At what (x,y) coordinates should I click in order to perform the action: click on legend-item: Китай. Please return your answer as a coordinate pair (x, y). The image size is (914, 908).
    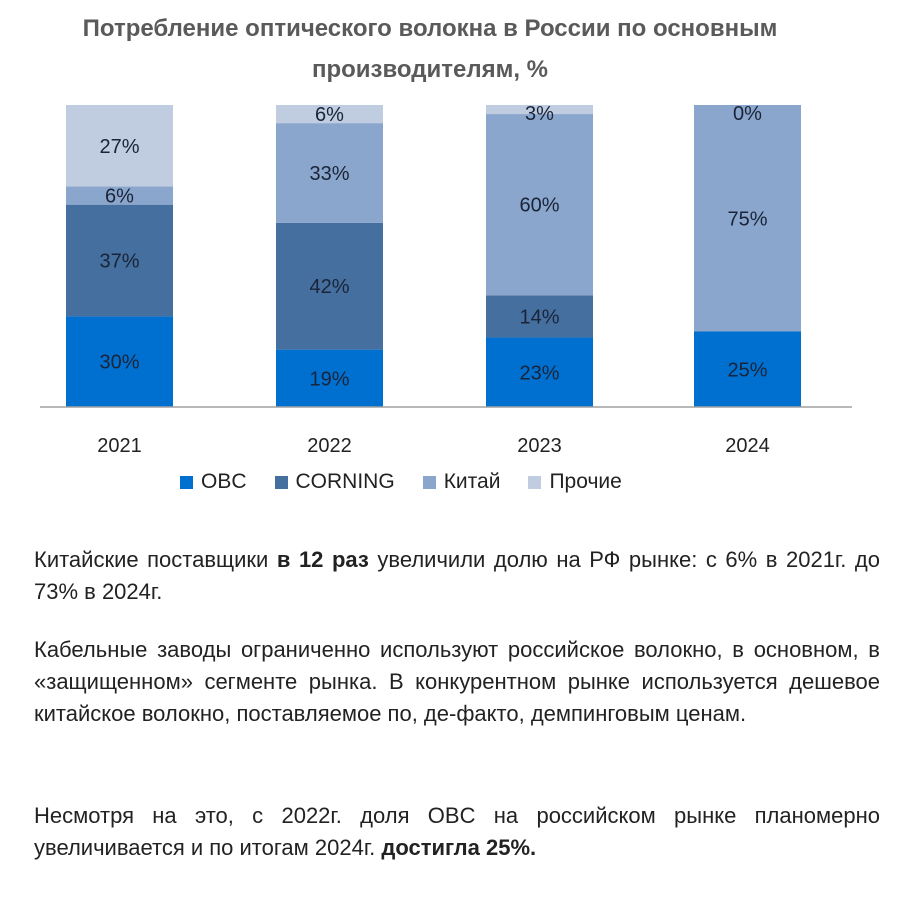
    Looking at the image, I should click on (461, 482).